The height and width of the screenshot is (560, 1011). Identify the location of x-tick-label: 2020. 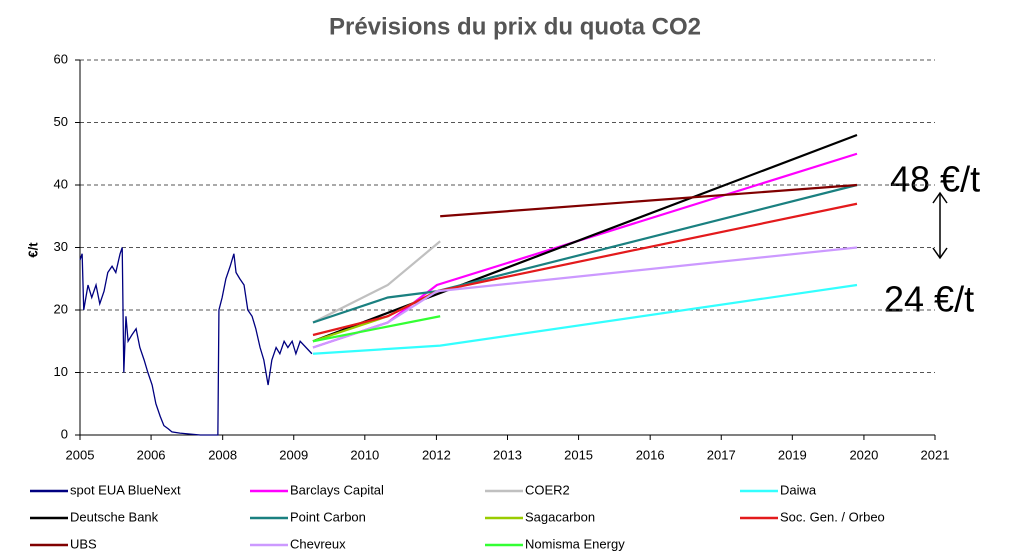
(863, 454).